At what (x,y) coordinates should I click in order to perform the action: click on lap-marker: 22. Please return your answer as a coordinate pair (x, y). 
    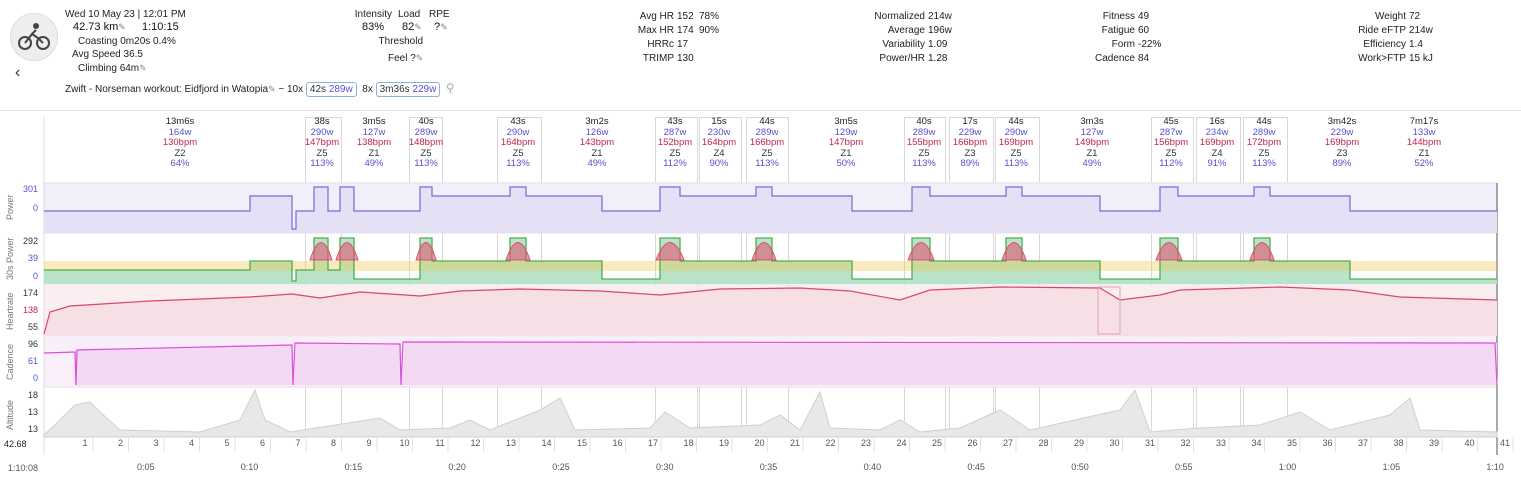
    Looking at the image, I should click on (830, 443).